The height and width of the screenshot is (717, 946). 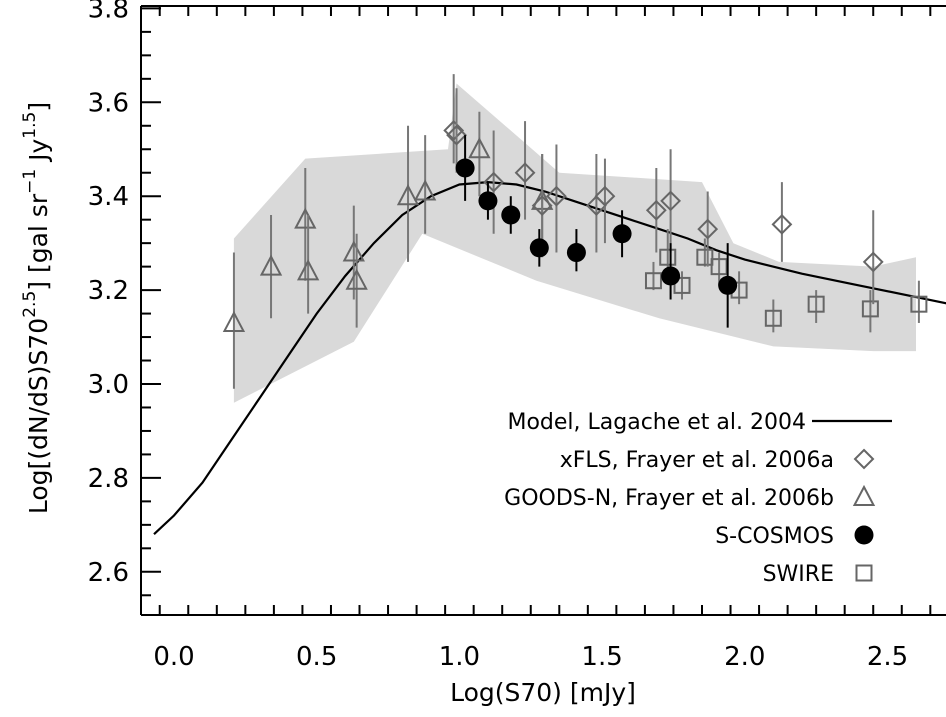 What do you see at coordinates (697, 460) in the screenshot?
I see `legend-label: xFLS, Frayer et al. 2006a` at bounding box center [697, 460].